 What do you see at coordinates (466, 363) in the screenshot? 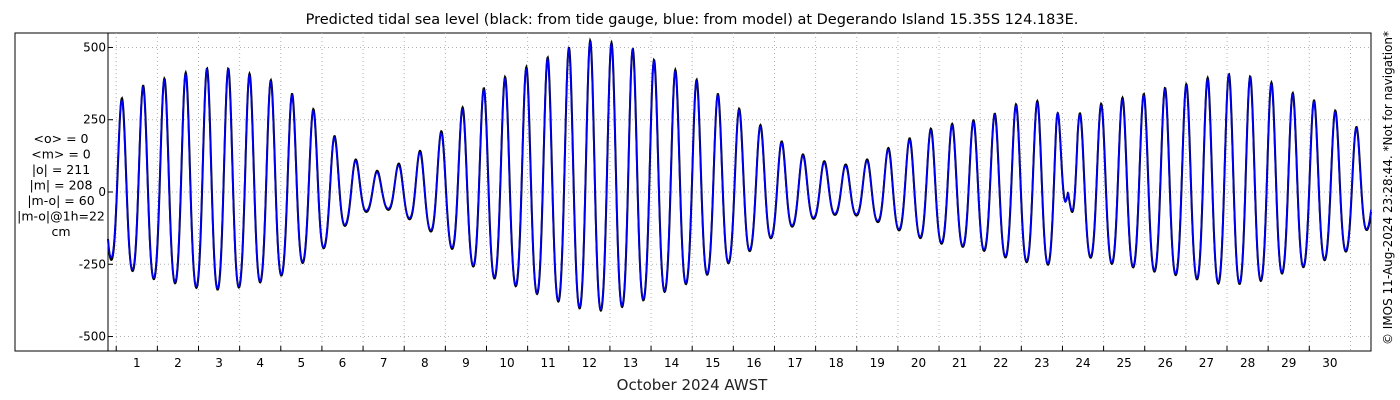
I see `x-tick-label: 9` at bounding box center [466, 363].